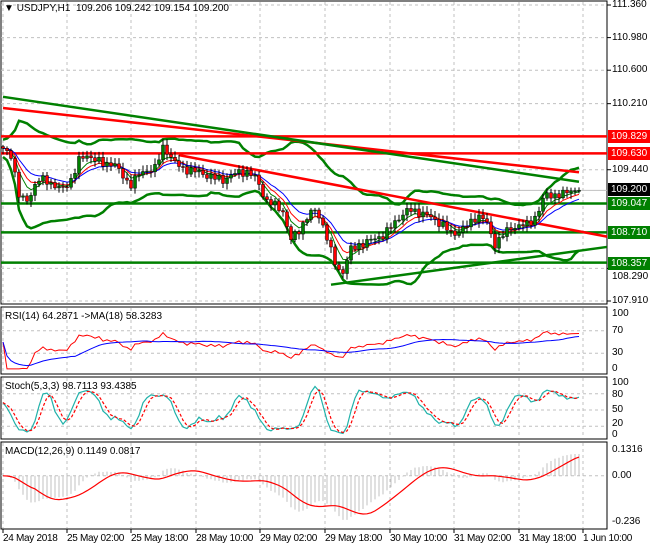 The width and height of the screenshot is (650, 550). What do you see at coordinates (618, 330) in the screenshot?
I see `rsi-tick-label: 70` at bounding box center [618, 330].